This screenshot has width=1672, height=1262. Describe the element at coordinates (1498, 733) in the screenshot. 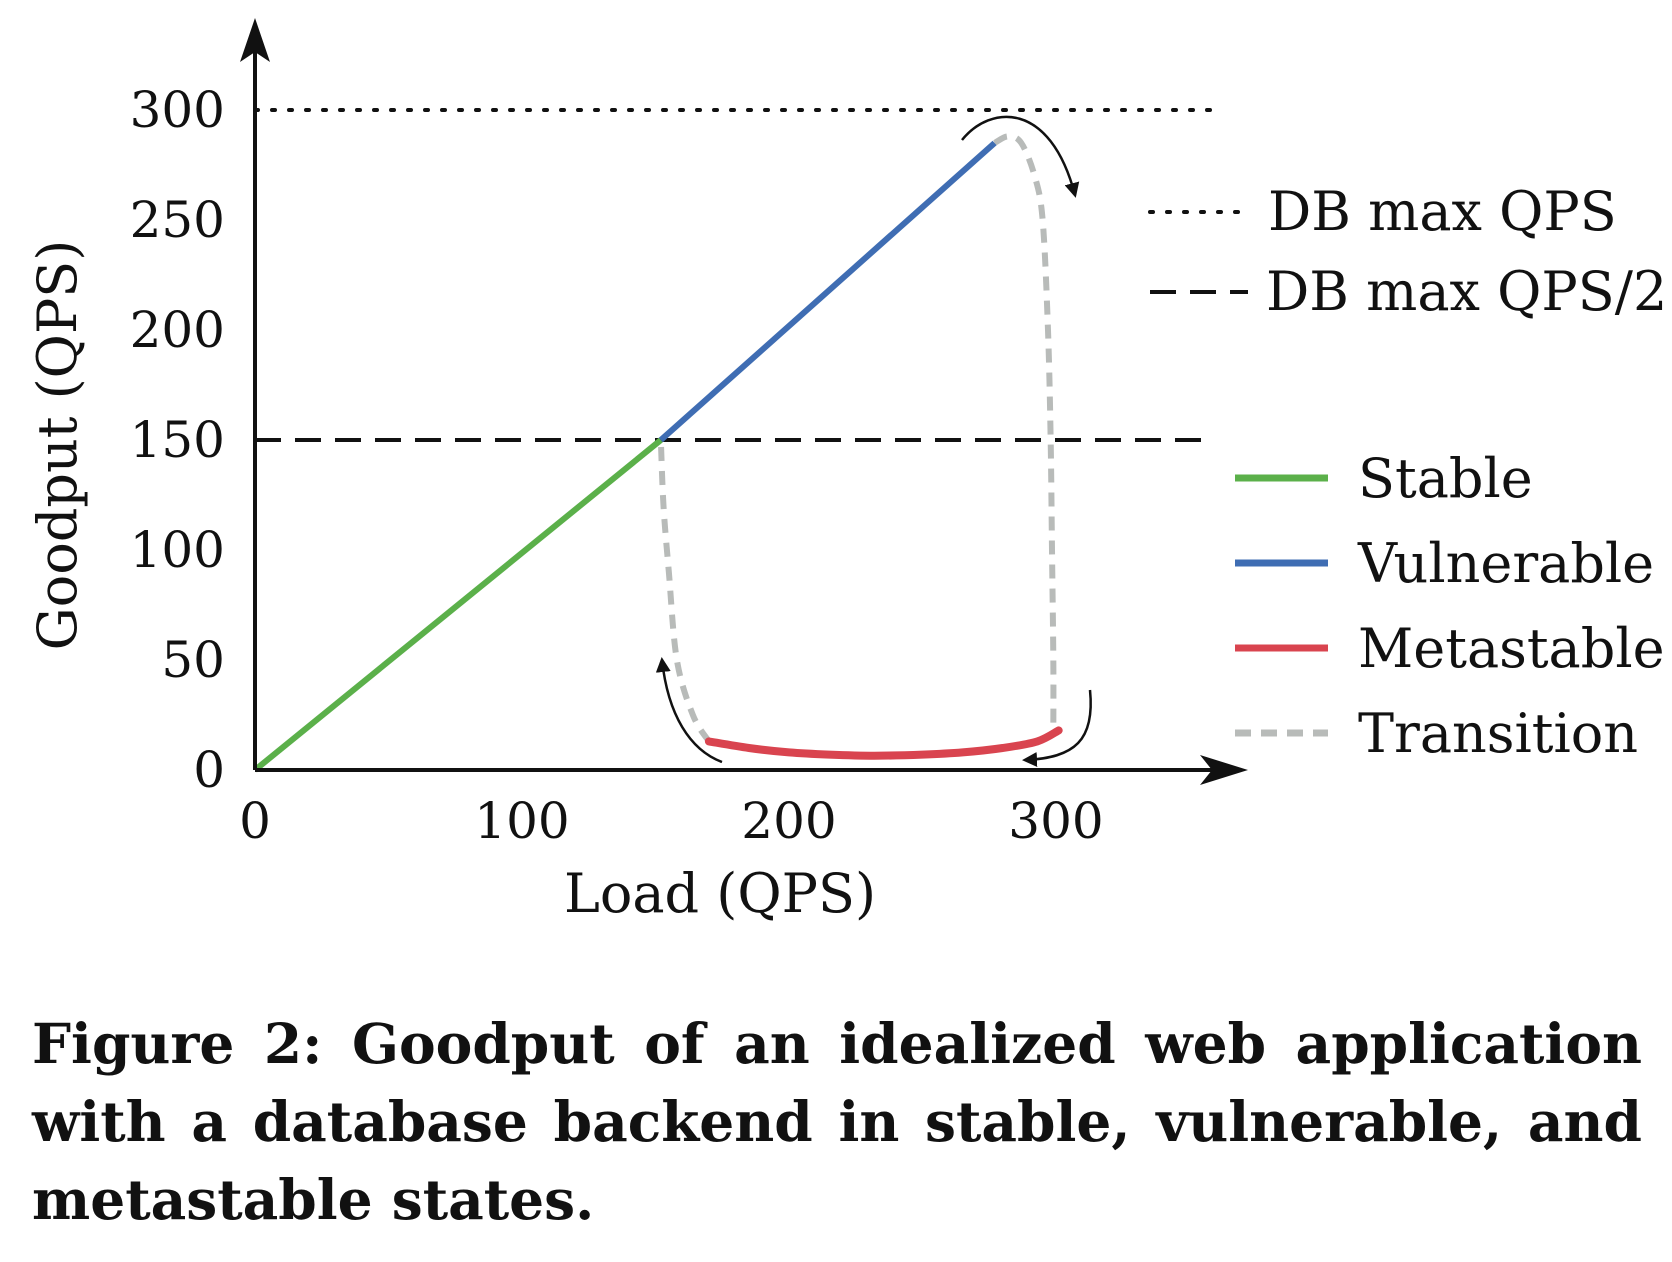

I see `legend-label-transition: Transition` at that location.